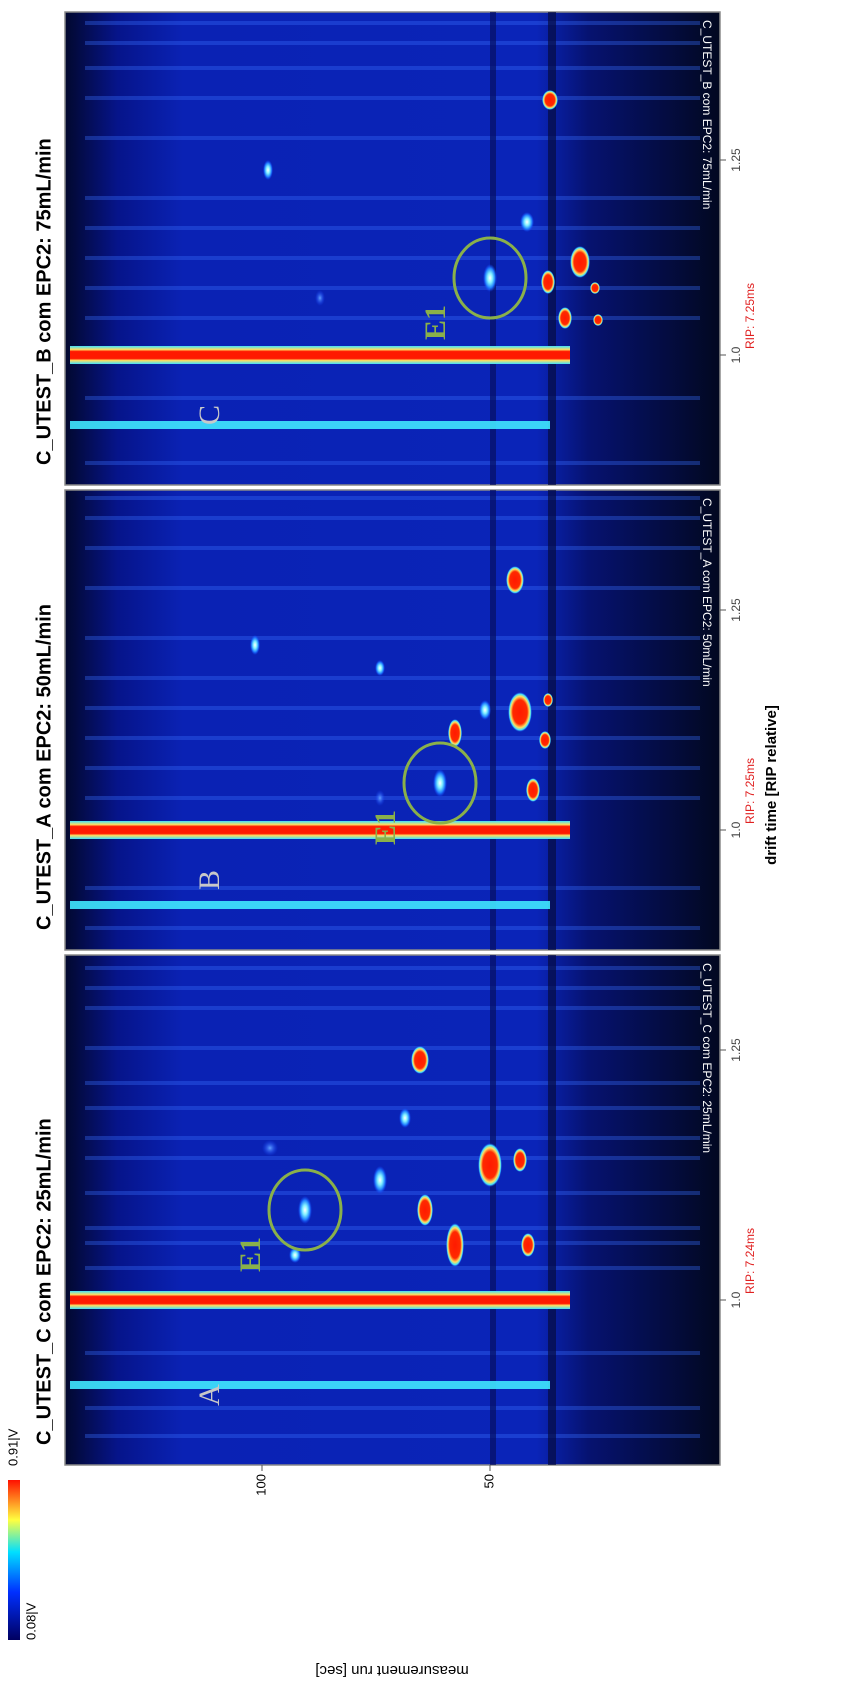  I want to click on panel-letter: B, so click(209, 880).